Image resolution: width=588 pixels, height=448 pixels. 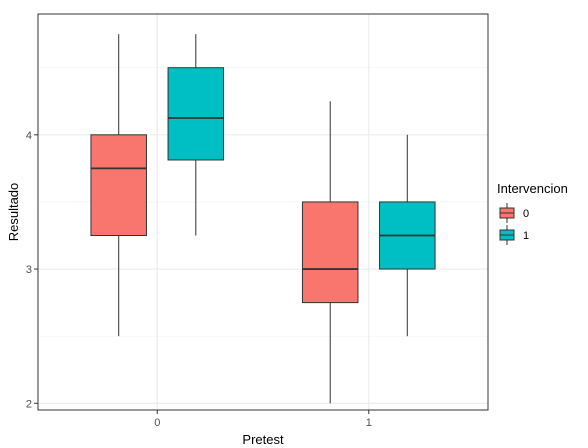 What do you see at coordinates (13, 212) in the screenshot?
I see `y-axis-title: Resultado` at bounding box center [13, 212].